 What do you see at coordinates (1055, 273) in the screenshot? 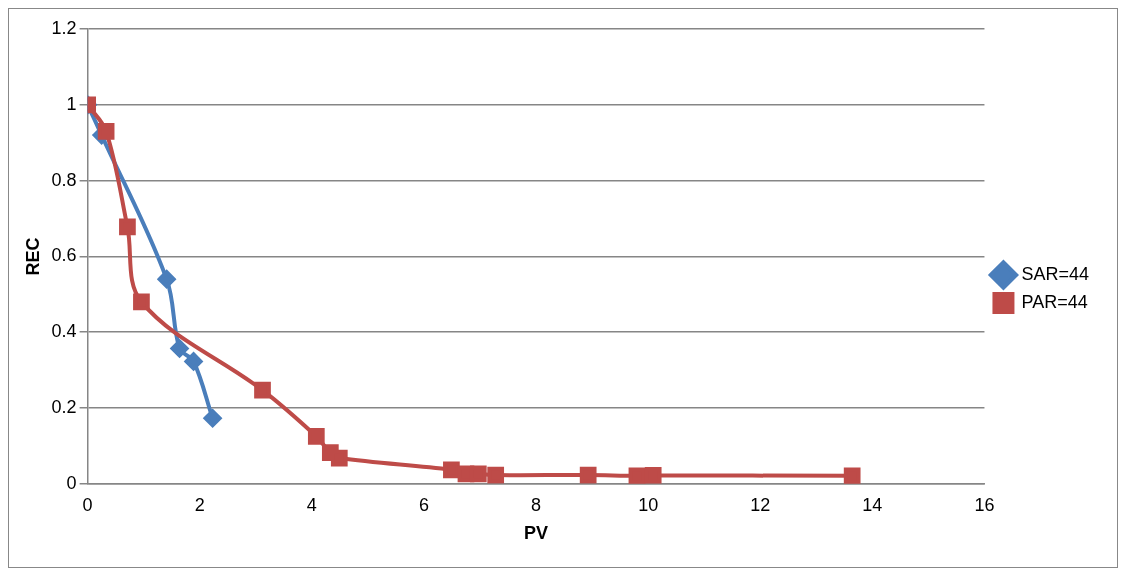
I see `legend-label: SAR=44` at bounding box center [1055, 273].